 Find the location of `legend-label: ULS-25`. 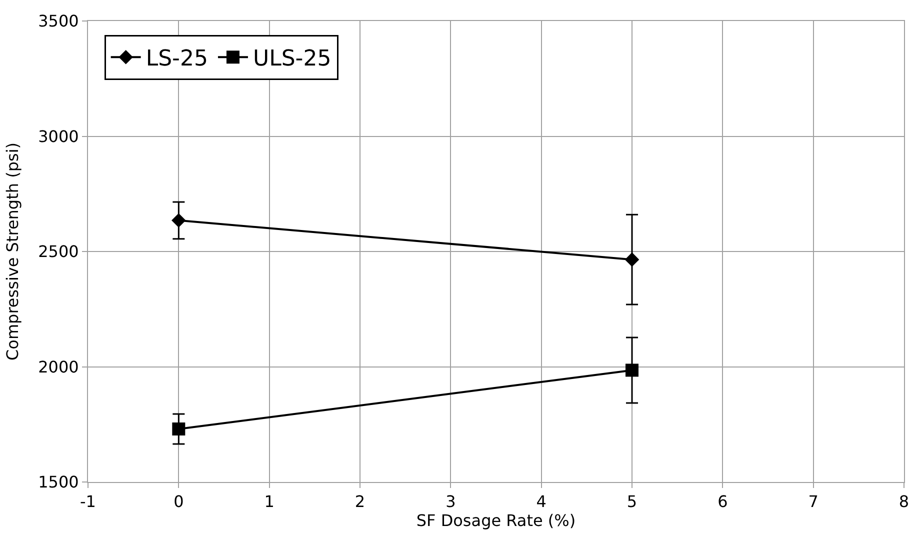

legend-label: ULS-25 is located at coordinates (292, 59).